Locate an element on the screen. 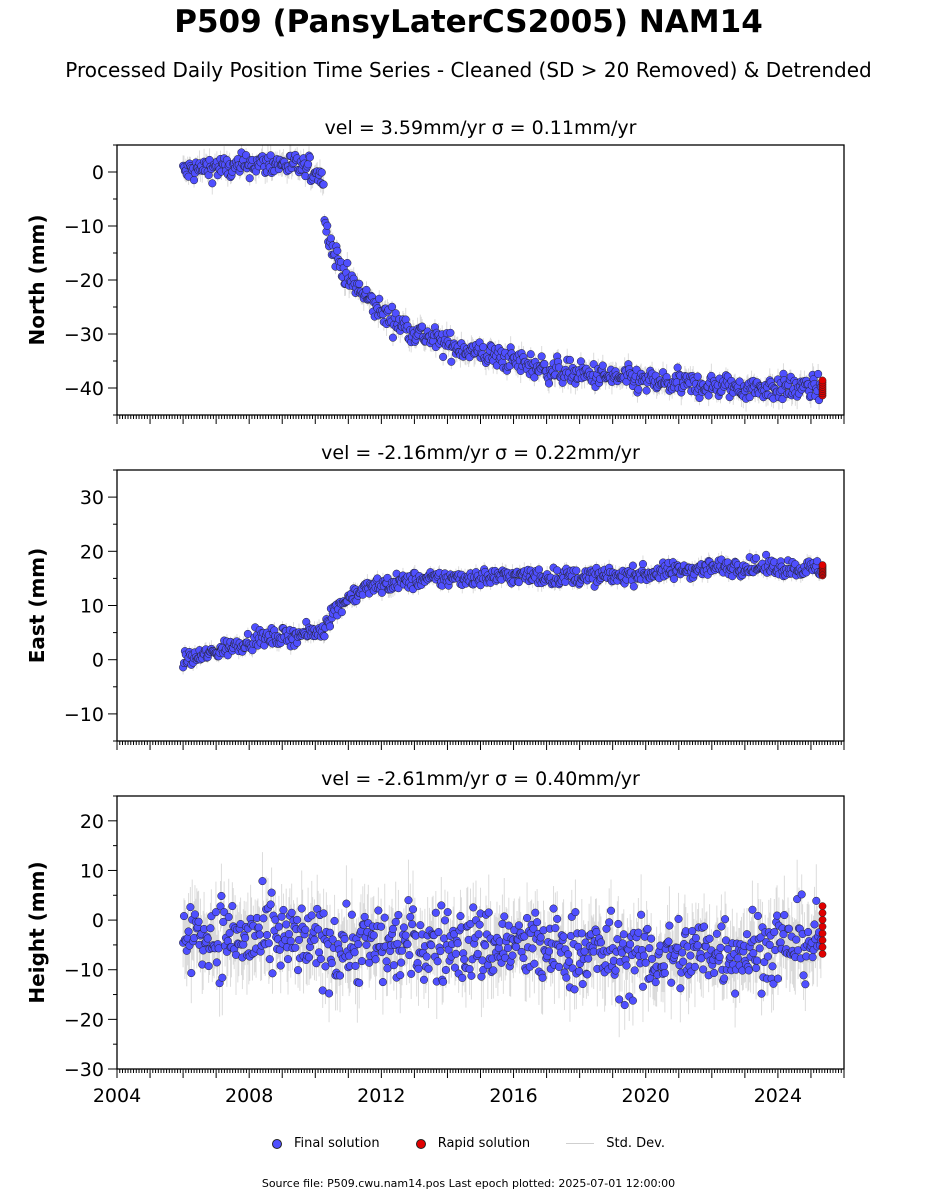  x-minor-ticks-east is located at coordinates (480, 745).